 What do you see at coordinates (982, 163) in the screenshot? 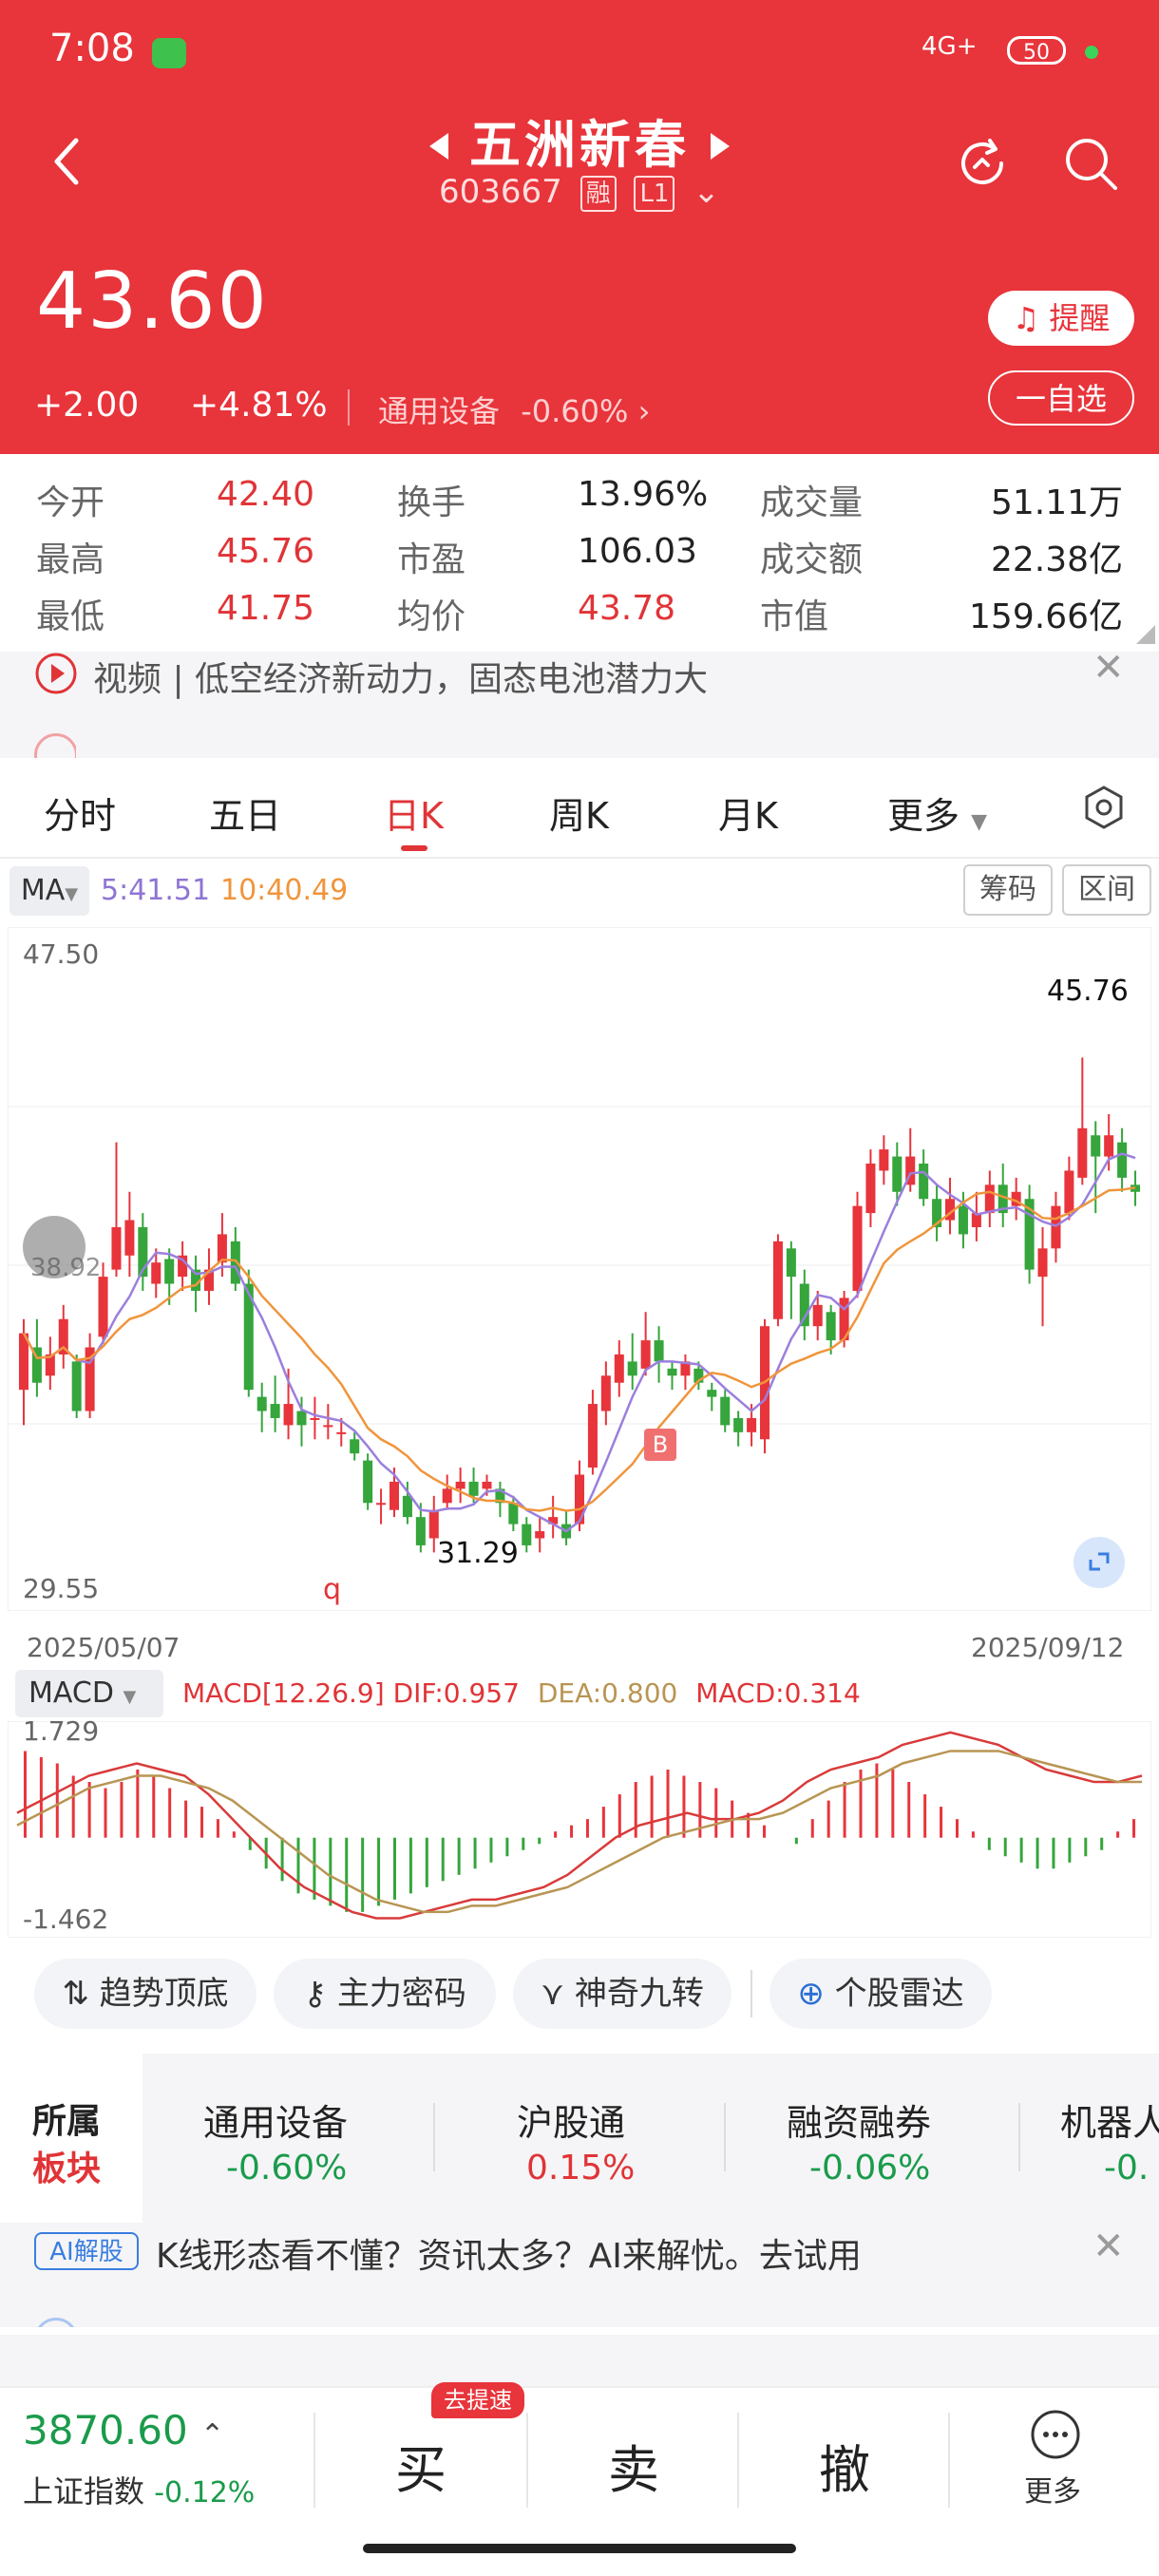
I see `refresh-icon` at bounding box center [982, 163].